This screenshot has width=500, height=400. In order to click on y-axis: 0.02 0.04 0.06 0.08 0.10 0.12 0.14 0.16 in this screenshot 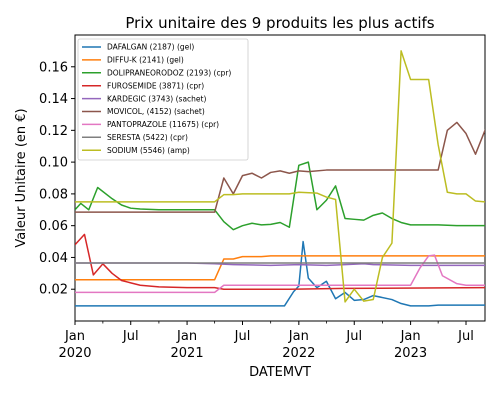, I will do `click(57, 179)`.